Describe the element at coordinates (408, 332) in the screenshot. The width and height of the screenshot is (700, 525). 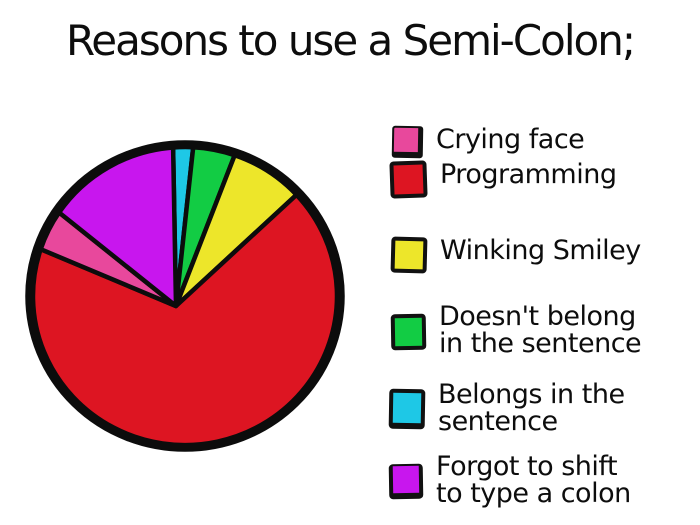
I see `legend-swatch-doesnt-belong-icon` at that location.